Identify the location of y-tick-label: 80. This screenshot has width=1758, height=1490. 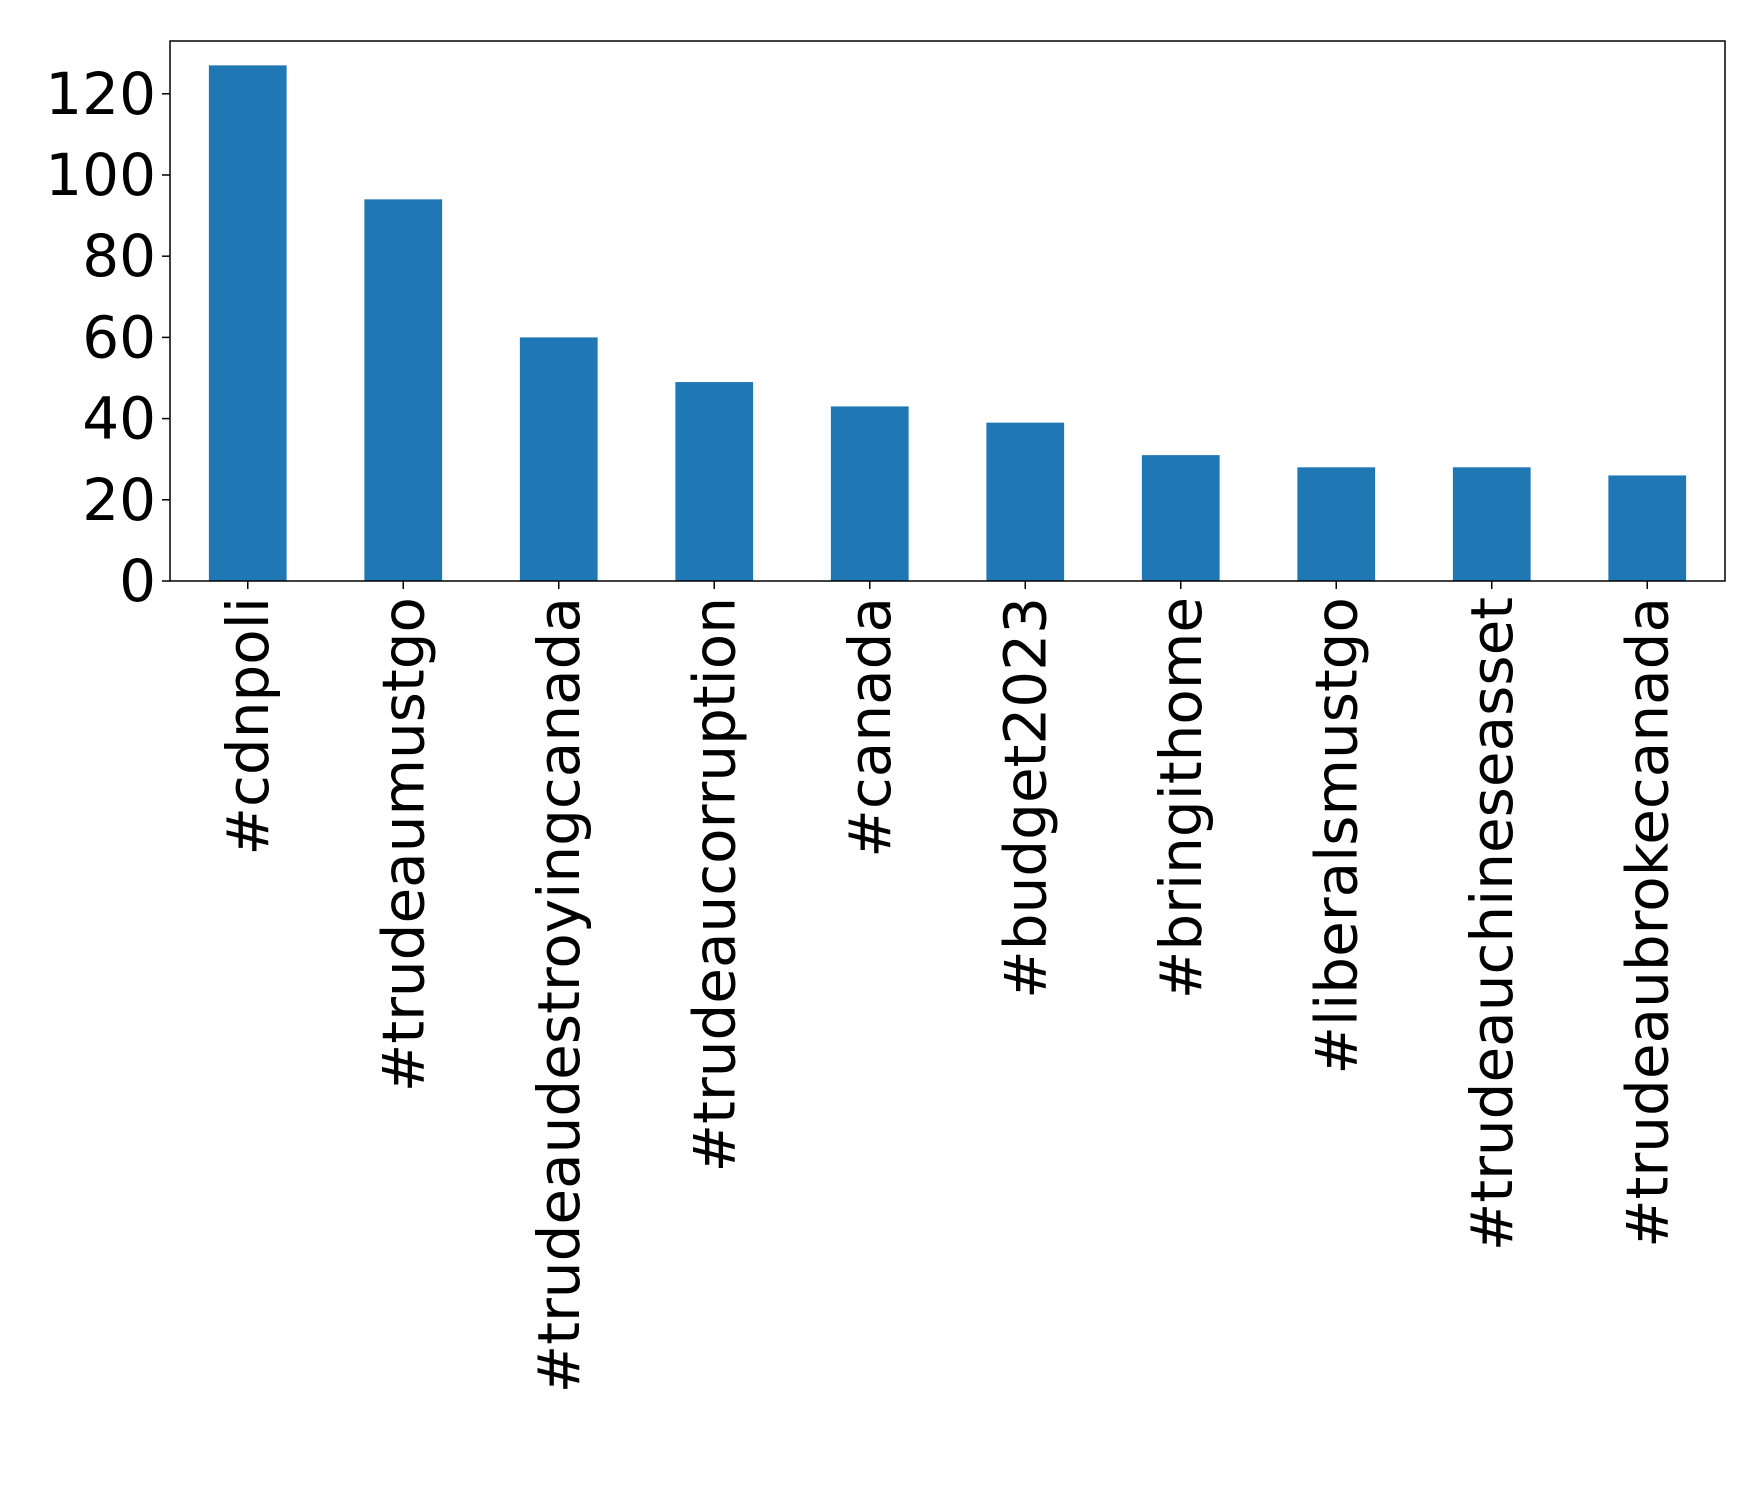
(119, 256).